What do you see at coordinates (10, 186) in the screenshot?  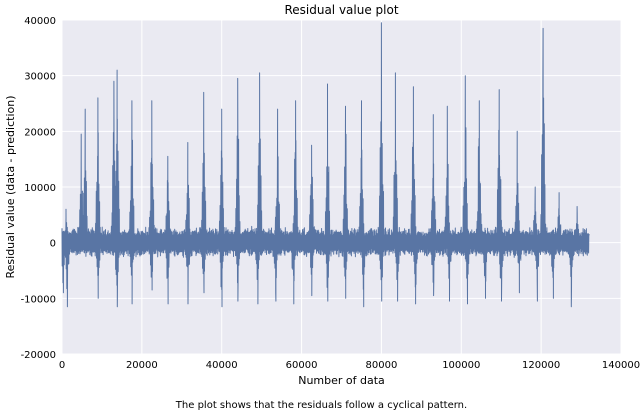 I see `y-axis-label: Residual value (data - prediction)` at bounding box center [10, 186].